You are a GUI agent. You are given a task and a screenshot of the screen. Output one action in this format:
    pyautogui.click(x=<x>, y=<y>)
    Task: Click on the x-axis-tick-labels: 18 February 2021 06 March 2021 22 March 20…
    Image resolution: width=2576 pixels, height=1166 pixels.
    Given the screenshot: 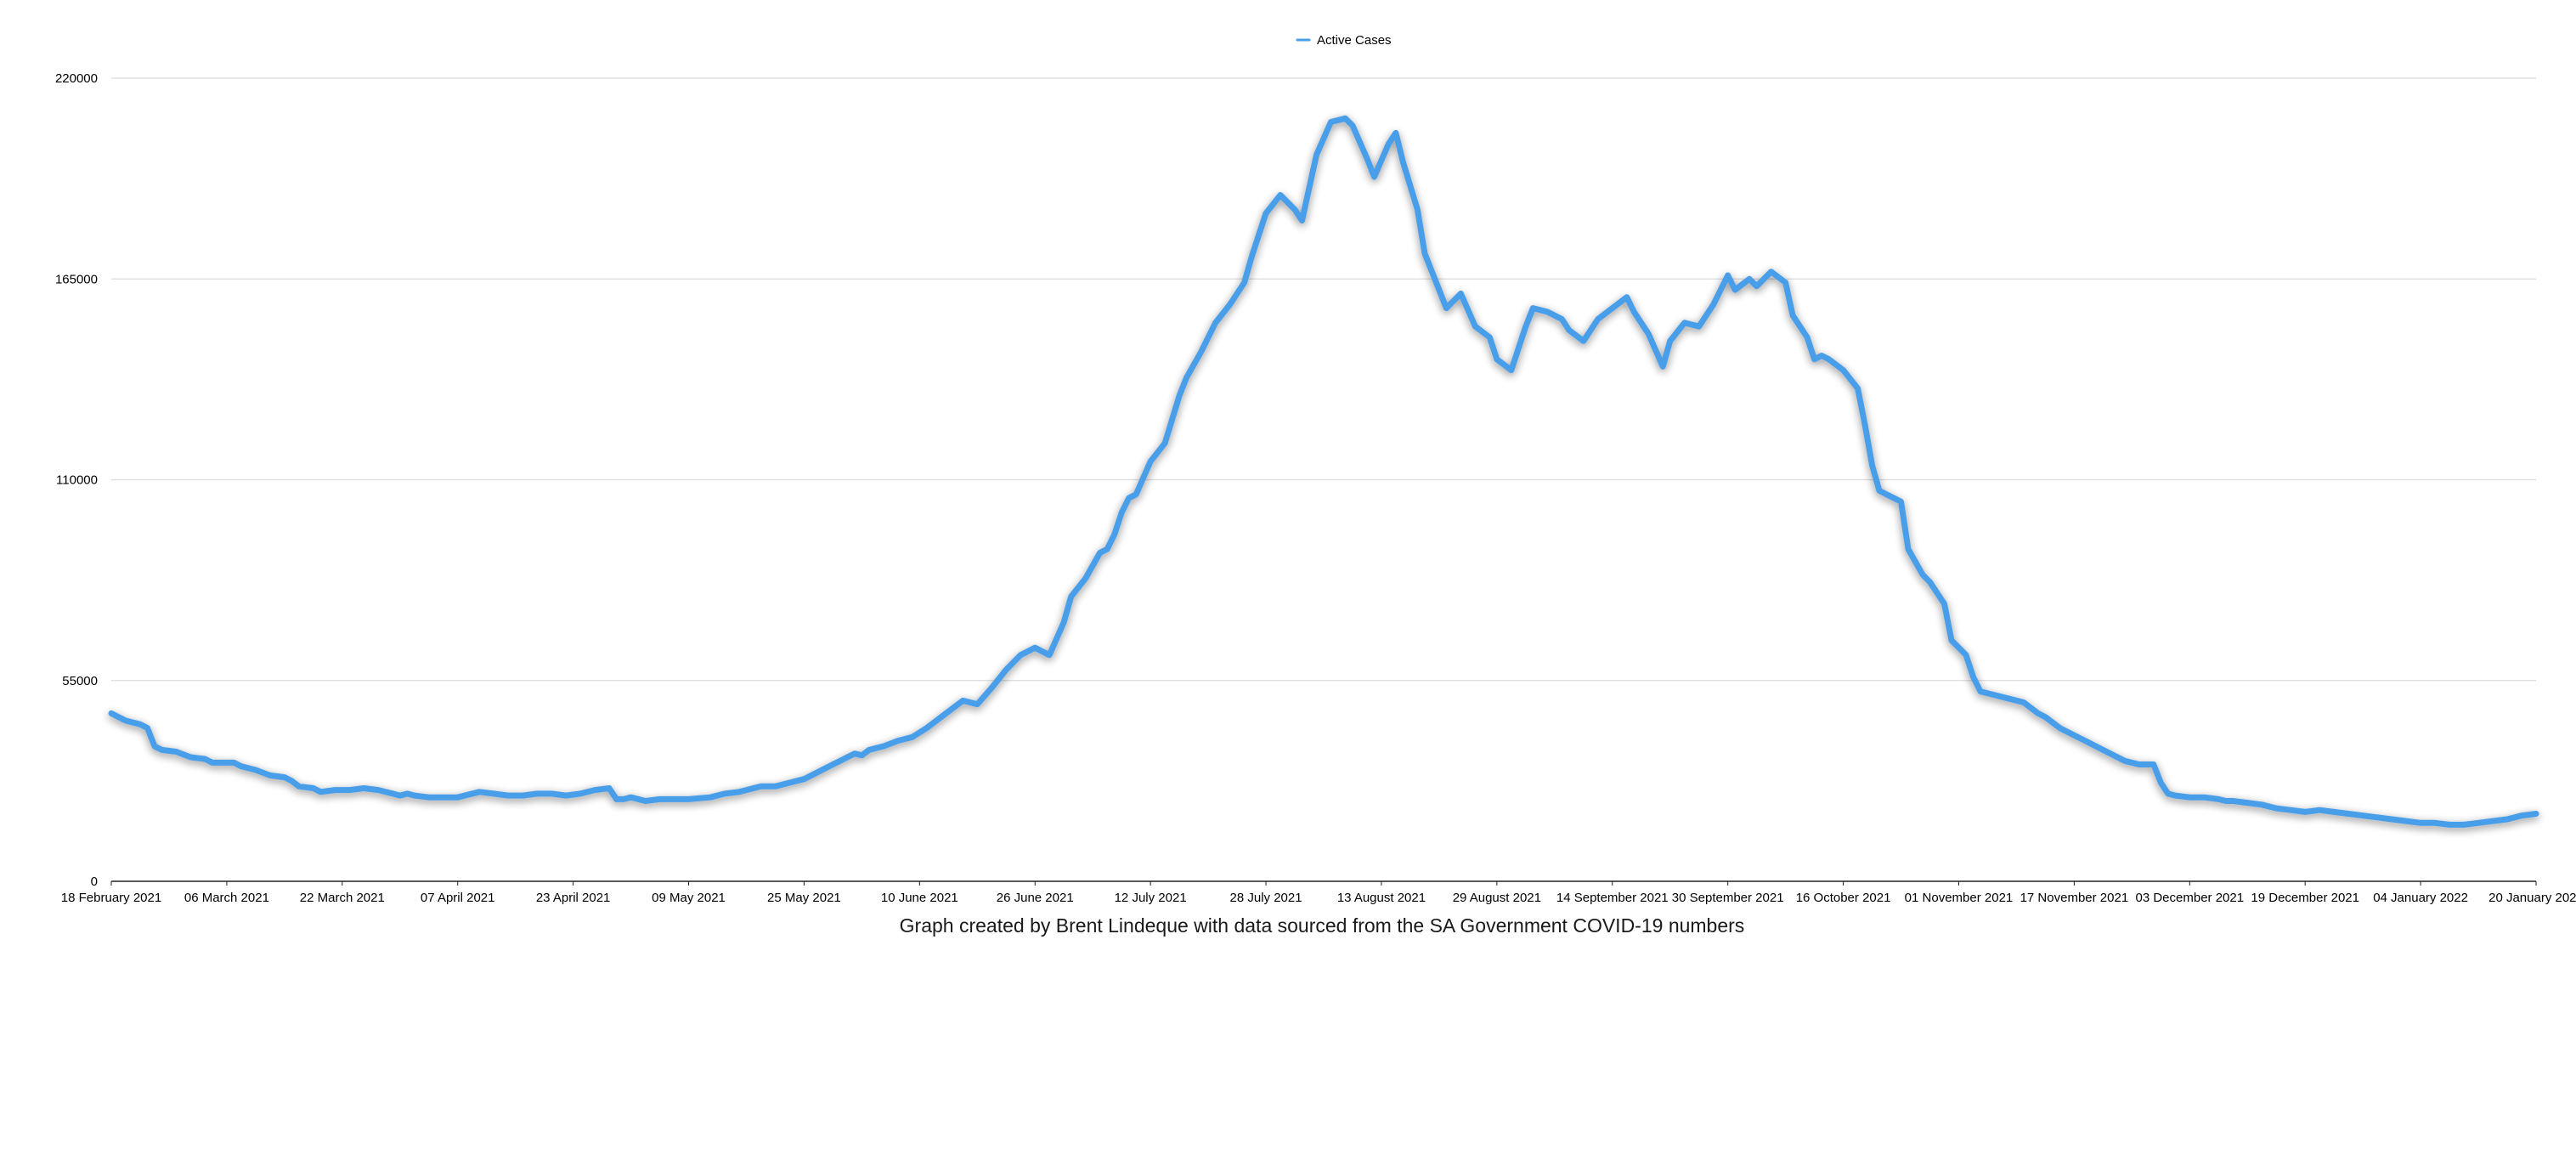 What is the action you would take?
    pyautogui.click(x=1318, y=898)
    